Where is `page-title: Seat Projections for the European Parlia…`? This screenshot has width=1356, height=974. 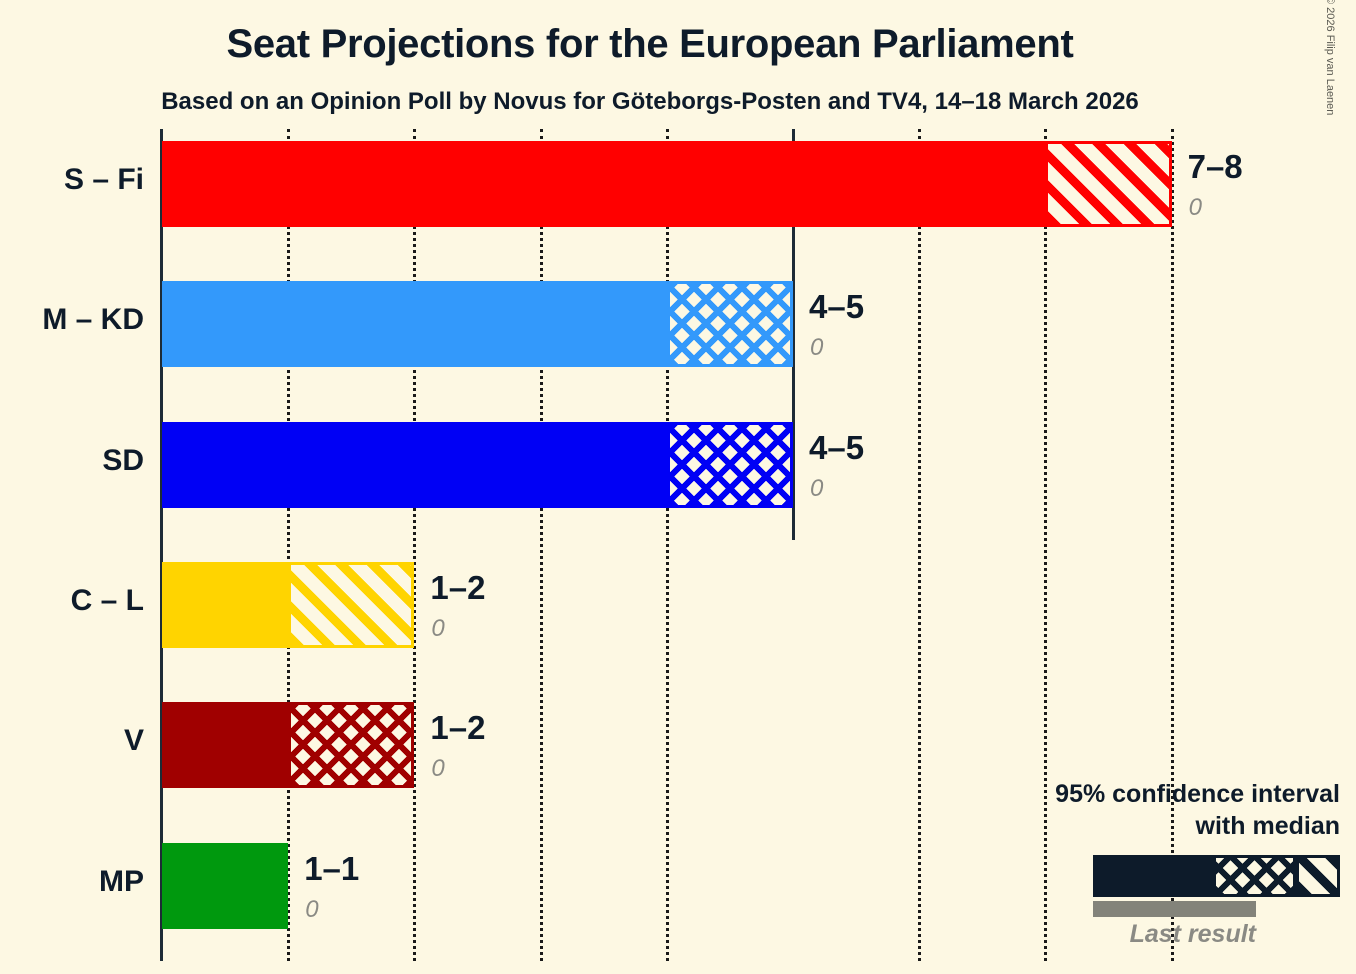 page-title: Seat Projections for the European Parlia… is located at coordinates (650, 44).